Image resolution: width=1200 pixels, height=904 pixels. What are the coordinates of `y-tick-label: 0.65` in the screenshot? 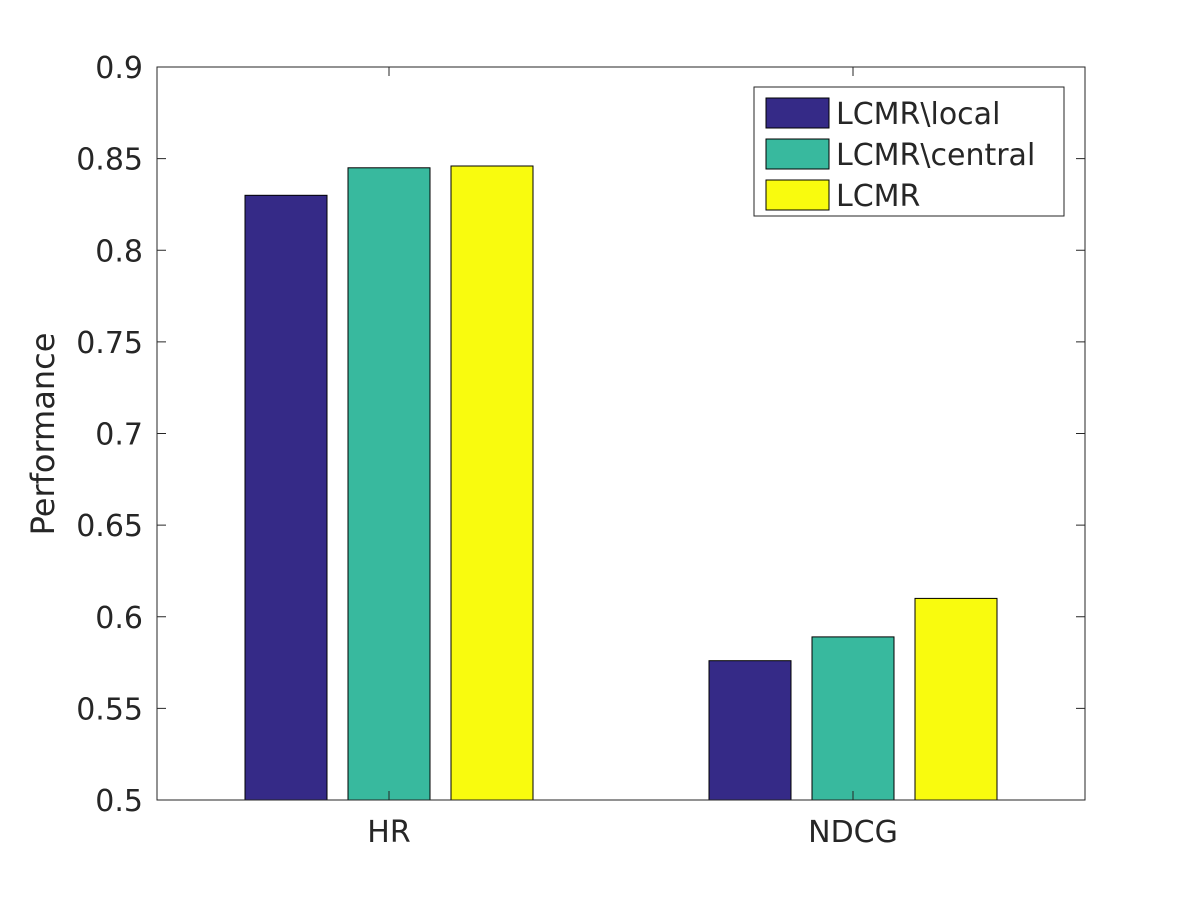 It's located at (109, 526).